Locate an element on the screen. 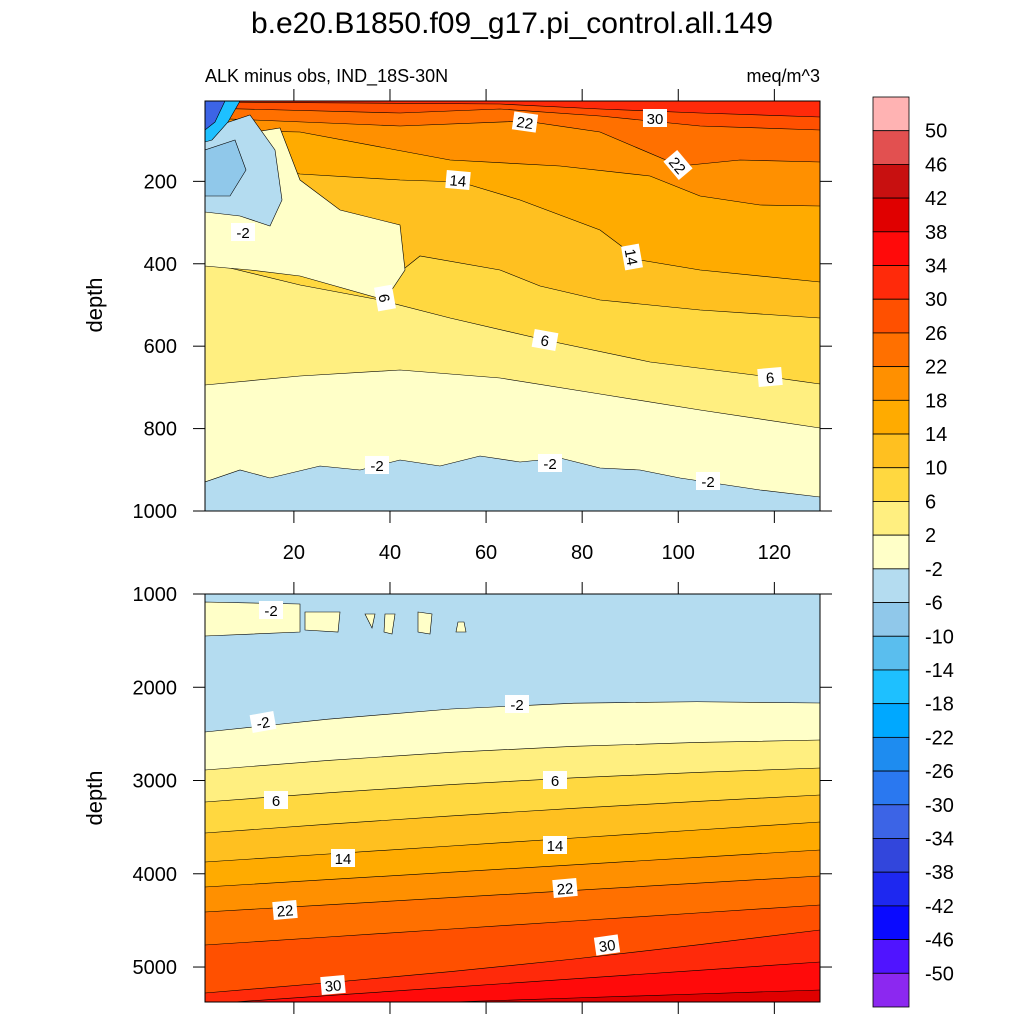 The image size is (1024, 1029). colorbar-label: 34 is located at coordinates (936, 267).